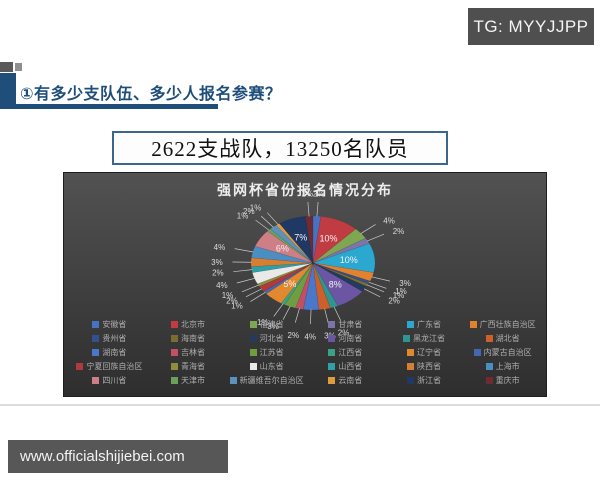 This screenshot has width=600, height=480. I want to click on legend-item: 甘肃省, so click(345, 324).